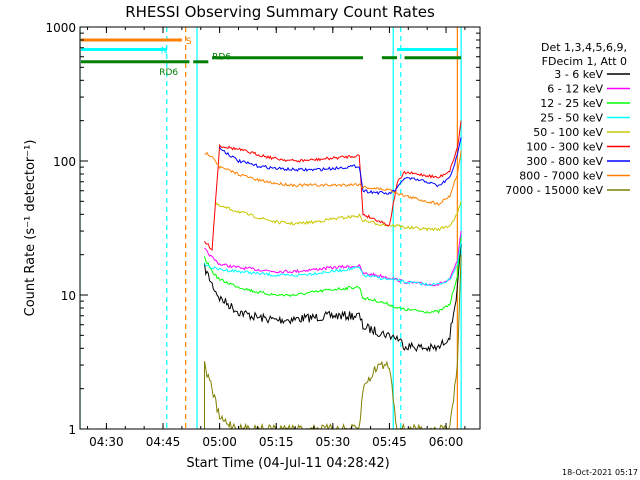  I want to click on y-tick-label-3: 1000, so click(60, 28).